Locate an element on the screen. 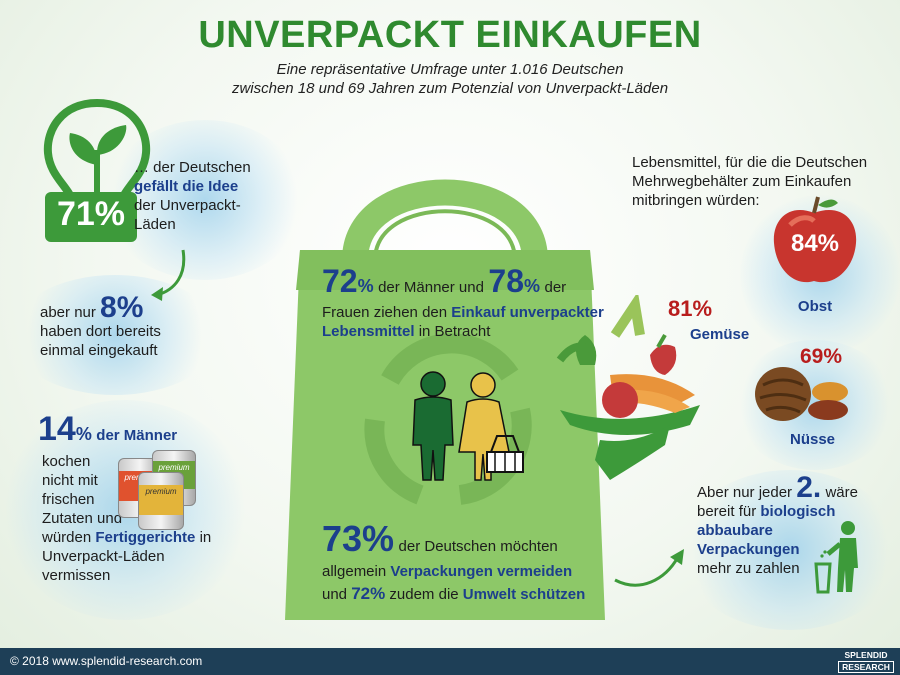 The image size is (900, 675). men-cook-line-5-post: in is located at coordinates (205, 537).